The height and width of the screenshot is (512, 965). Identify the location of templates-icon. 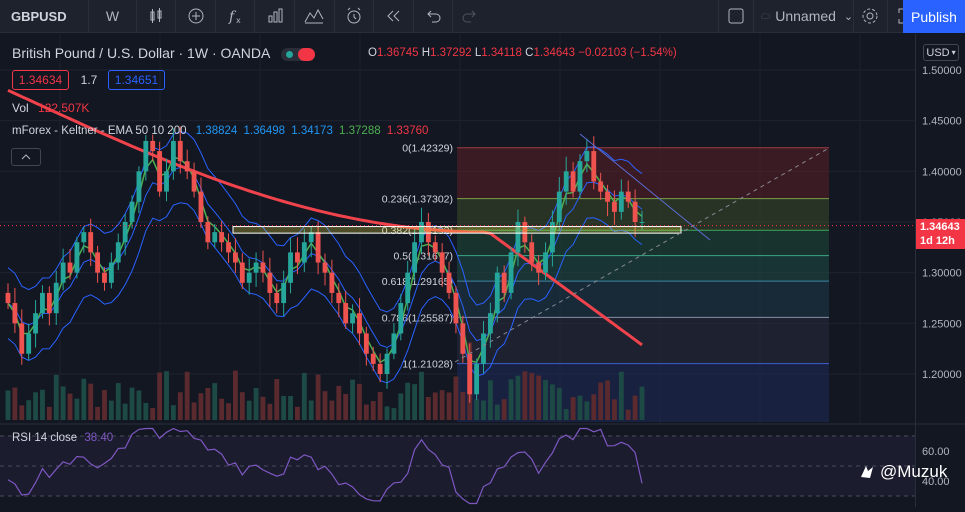
(315, 16).